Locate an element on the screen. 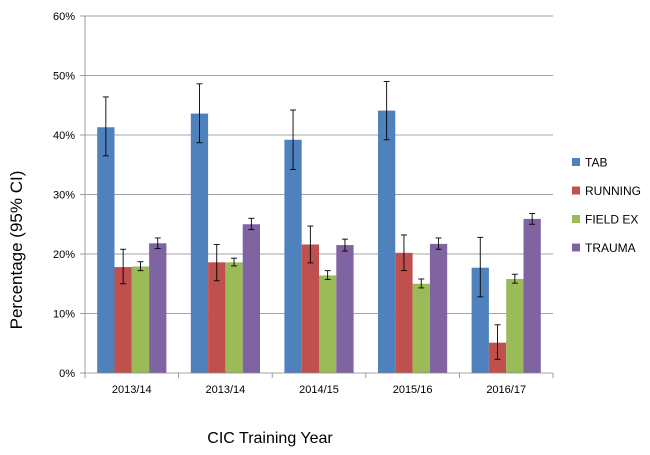 This screenshot has height=455, width=650. y-tick-label: 60% is located at coordinates (64, 17).